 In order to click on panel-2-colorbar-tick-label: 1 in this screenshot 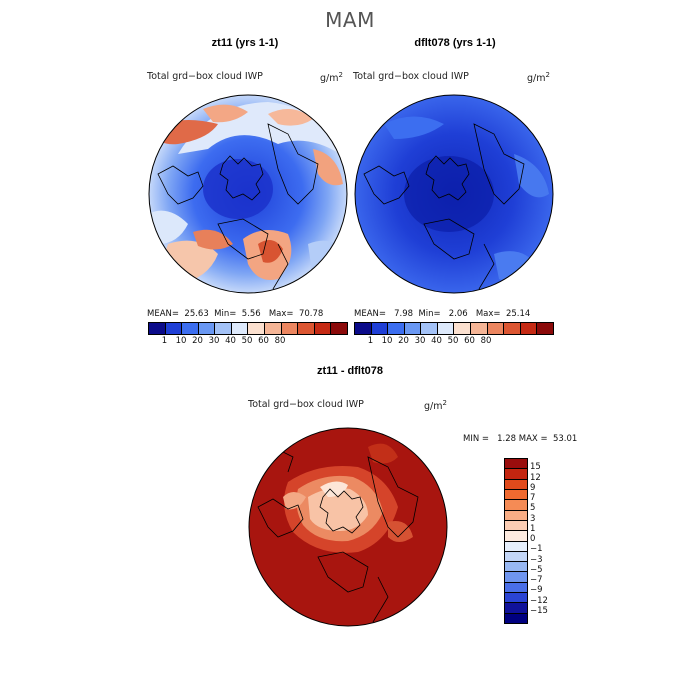, I will do `click(370, 341)`.